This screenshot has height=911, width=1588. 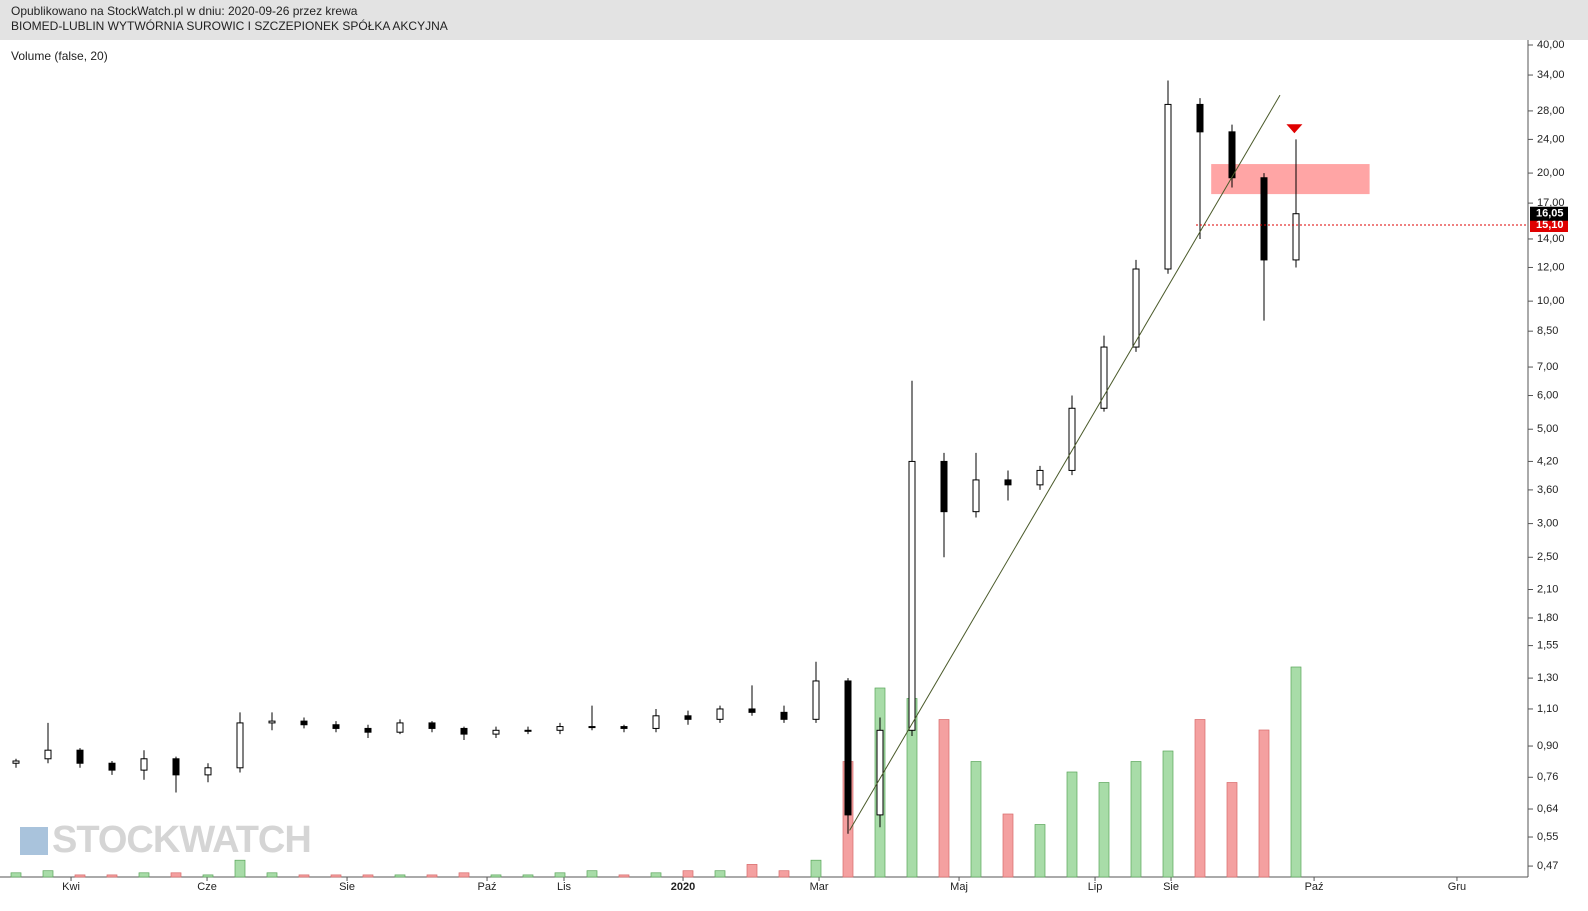 I want to click on last-price-box, so click(x=1549, y=213).